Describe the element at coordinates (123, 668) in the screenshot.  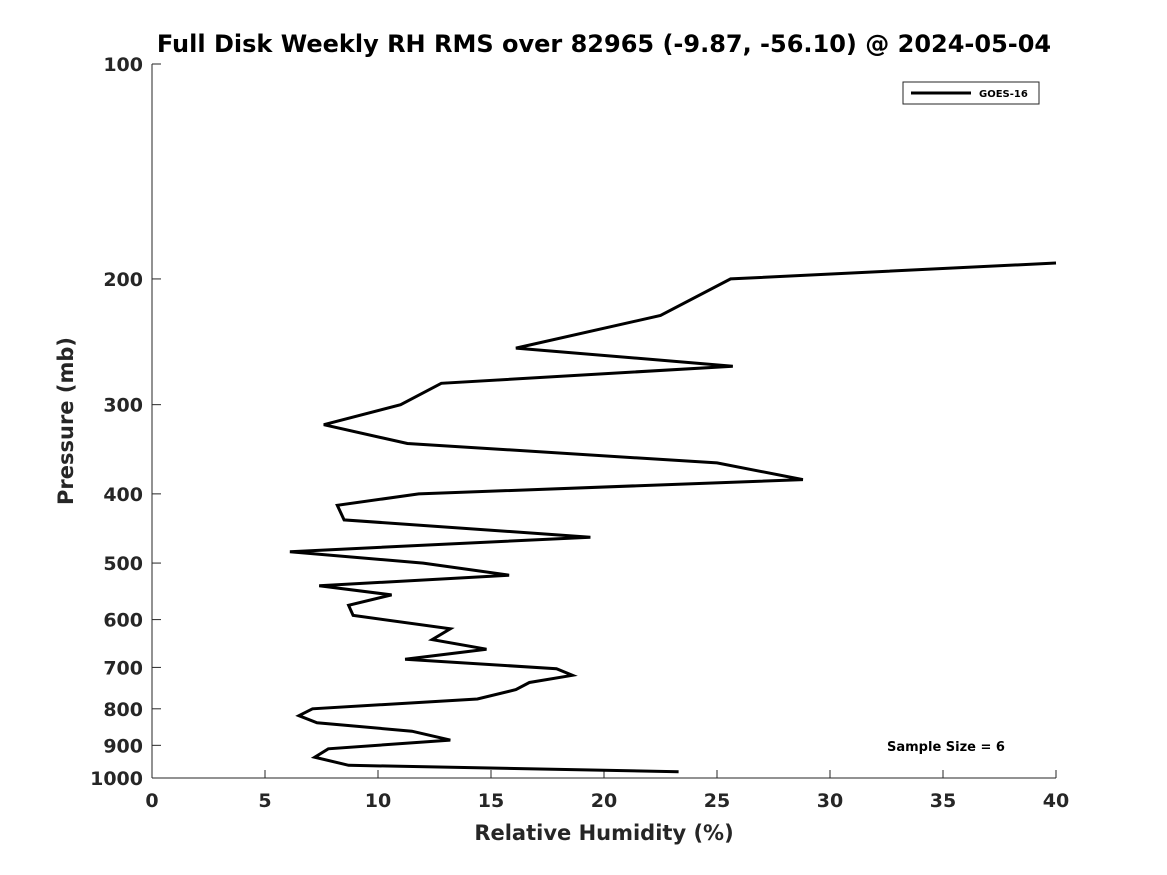
I see `y-tick-label: 700` at that location.